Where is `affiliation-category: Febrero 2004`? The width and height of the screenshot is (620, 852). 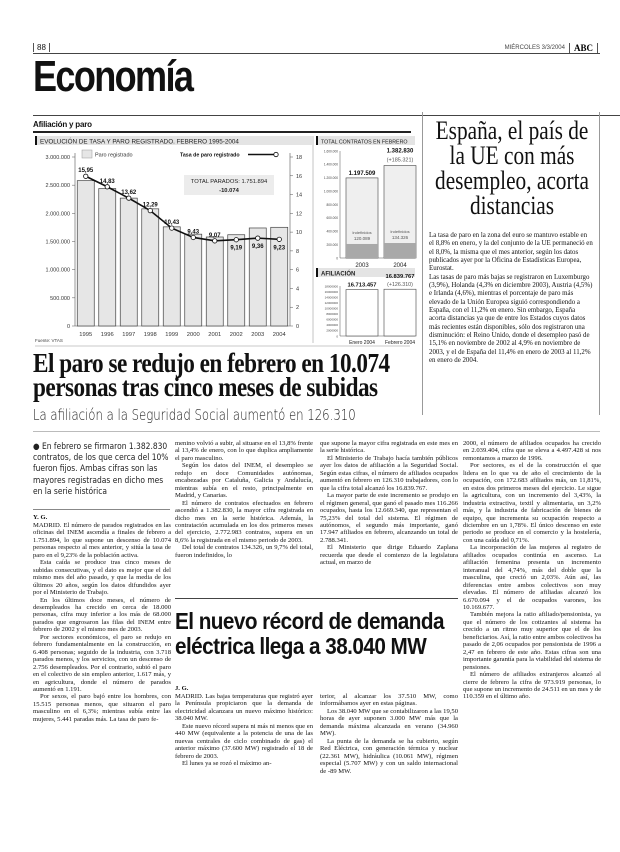
affiliation-category: Febrero 2004 is located at coordinates (400, 343).